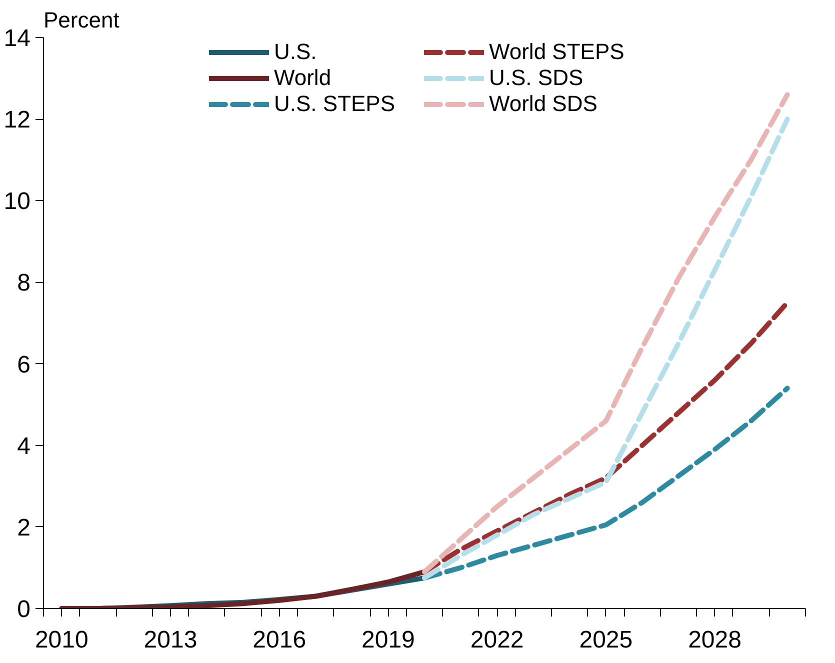 This screenshot has width=835, height=663. I want to click on y-tick-label: 10, so click(17, 202).